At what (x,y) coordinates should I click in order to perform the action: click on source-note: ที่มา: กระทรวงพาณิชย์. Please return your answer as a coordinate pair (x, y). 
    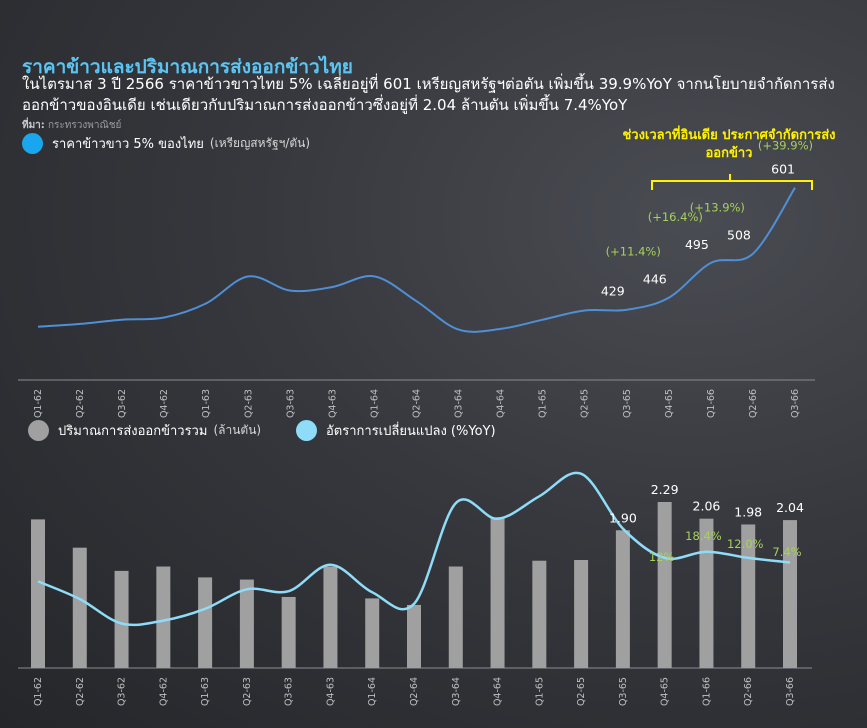
    Looking at the image, I should click on (71, 125).